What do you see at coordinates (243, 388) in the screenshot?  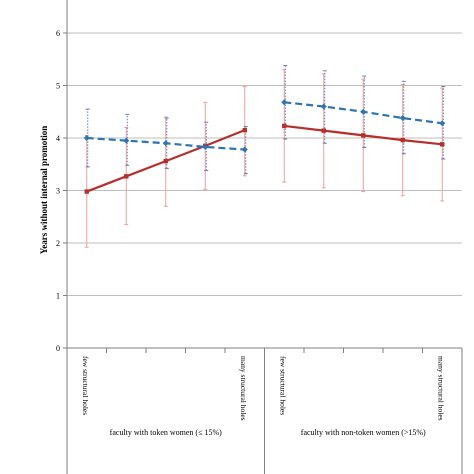 I see `x-category-label-4: many structural holes` at bounding box center [243, 388].